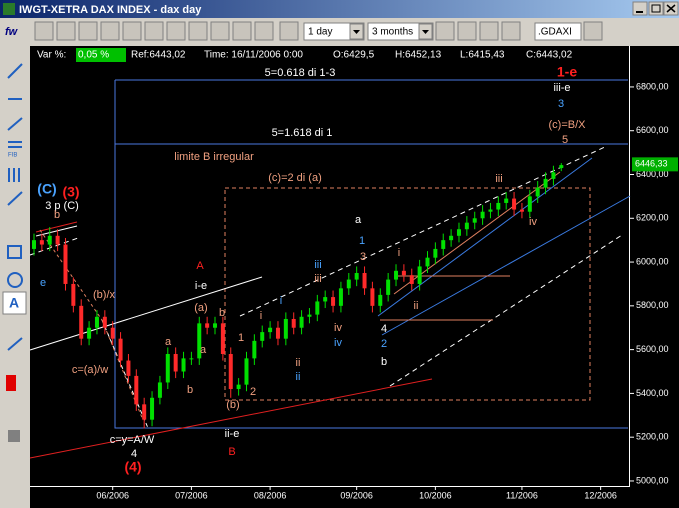 Image resolution: width=679 pixels, height=508 pixels. What do you see at coordinates (416, 306) in the screenshot?
I see `annotation: ii` at bounding box center [416, 306].